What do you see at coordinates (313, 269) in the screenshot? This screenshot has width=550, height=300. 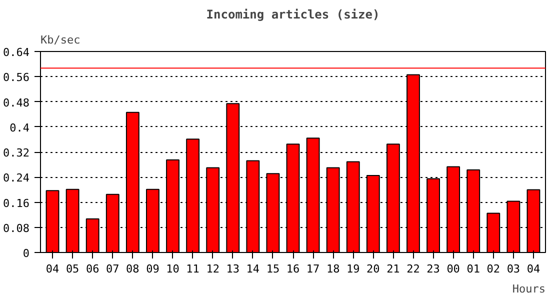 I see `x-tick-label: 17` at bounding box center [313, 269].